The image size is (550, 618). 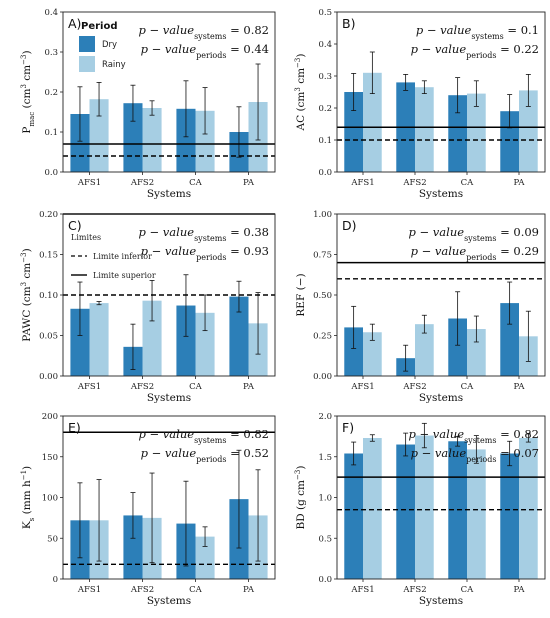 I want to click on legend-superior-label: Limite superior, so click(x=124, y=275).